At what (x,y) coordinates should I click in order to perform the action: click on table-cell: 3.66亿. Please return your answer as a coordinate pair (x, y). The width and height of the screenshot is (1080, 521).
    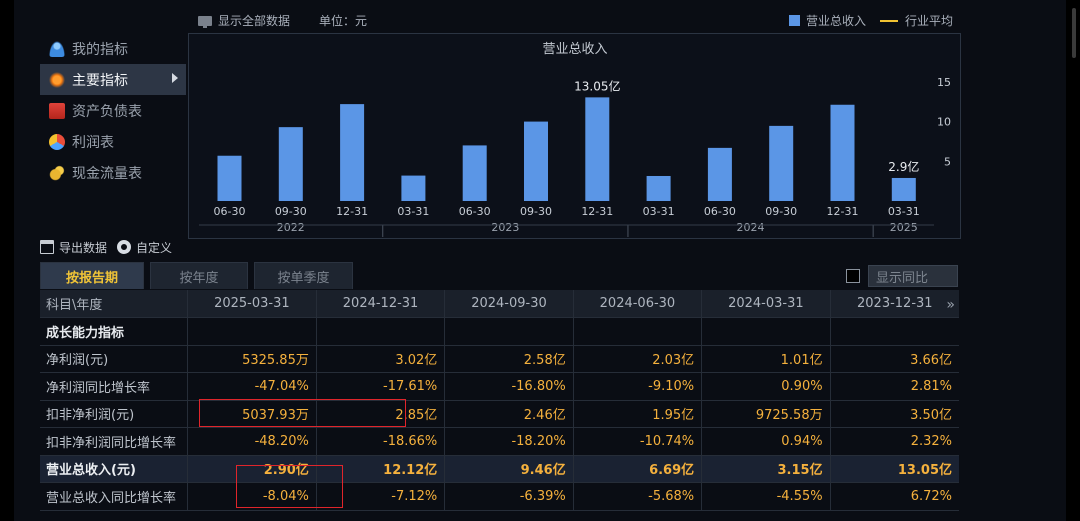
    Looking at the image, I should click on (931, 361).